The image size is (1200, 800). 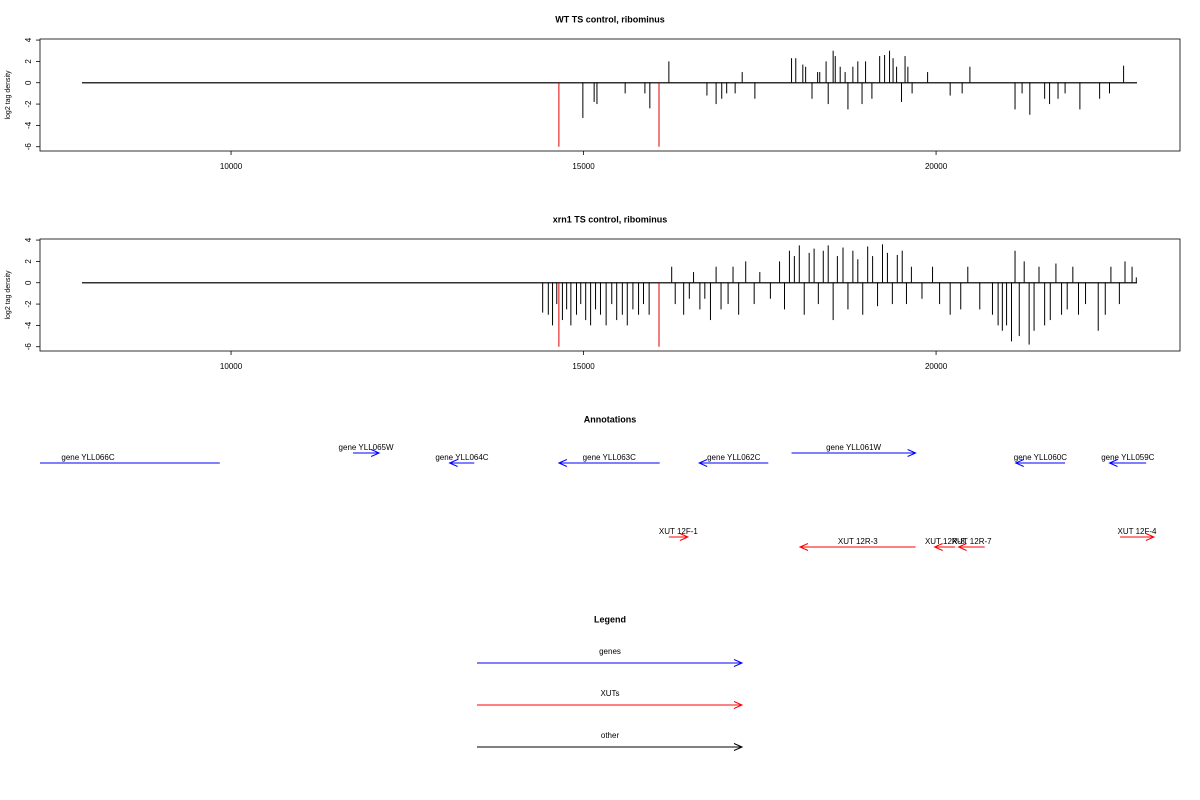 What do you see at coordinates (610, 19) in the screenshot?
I see `chart-title: WT TS control, ribominus` at bounding box center [610, 19].